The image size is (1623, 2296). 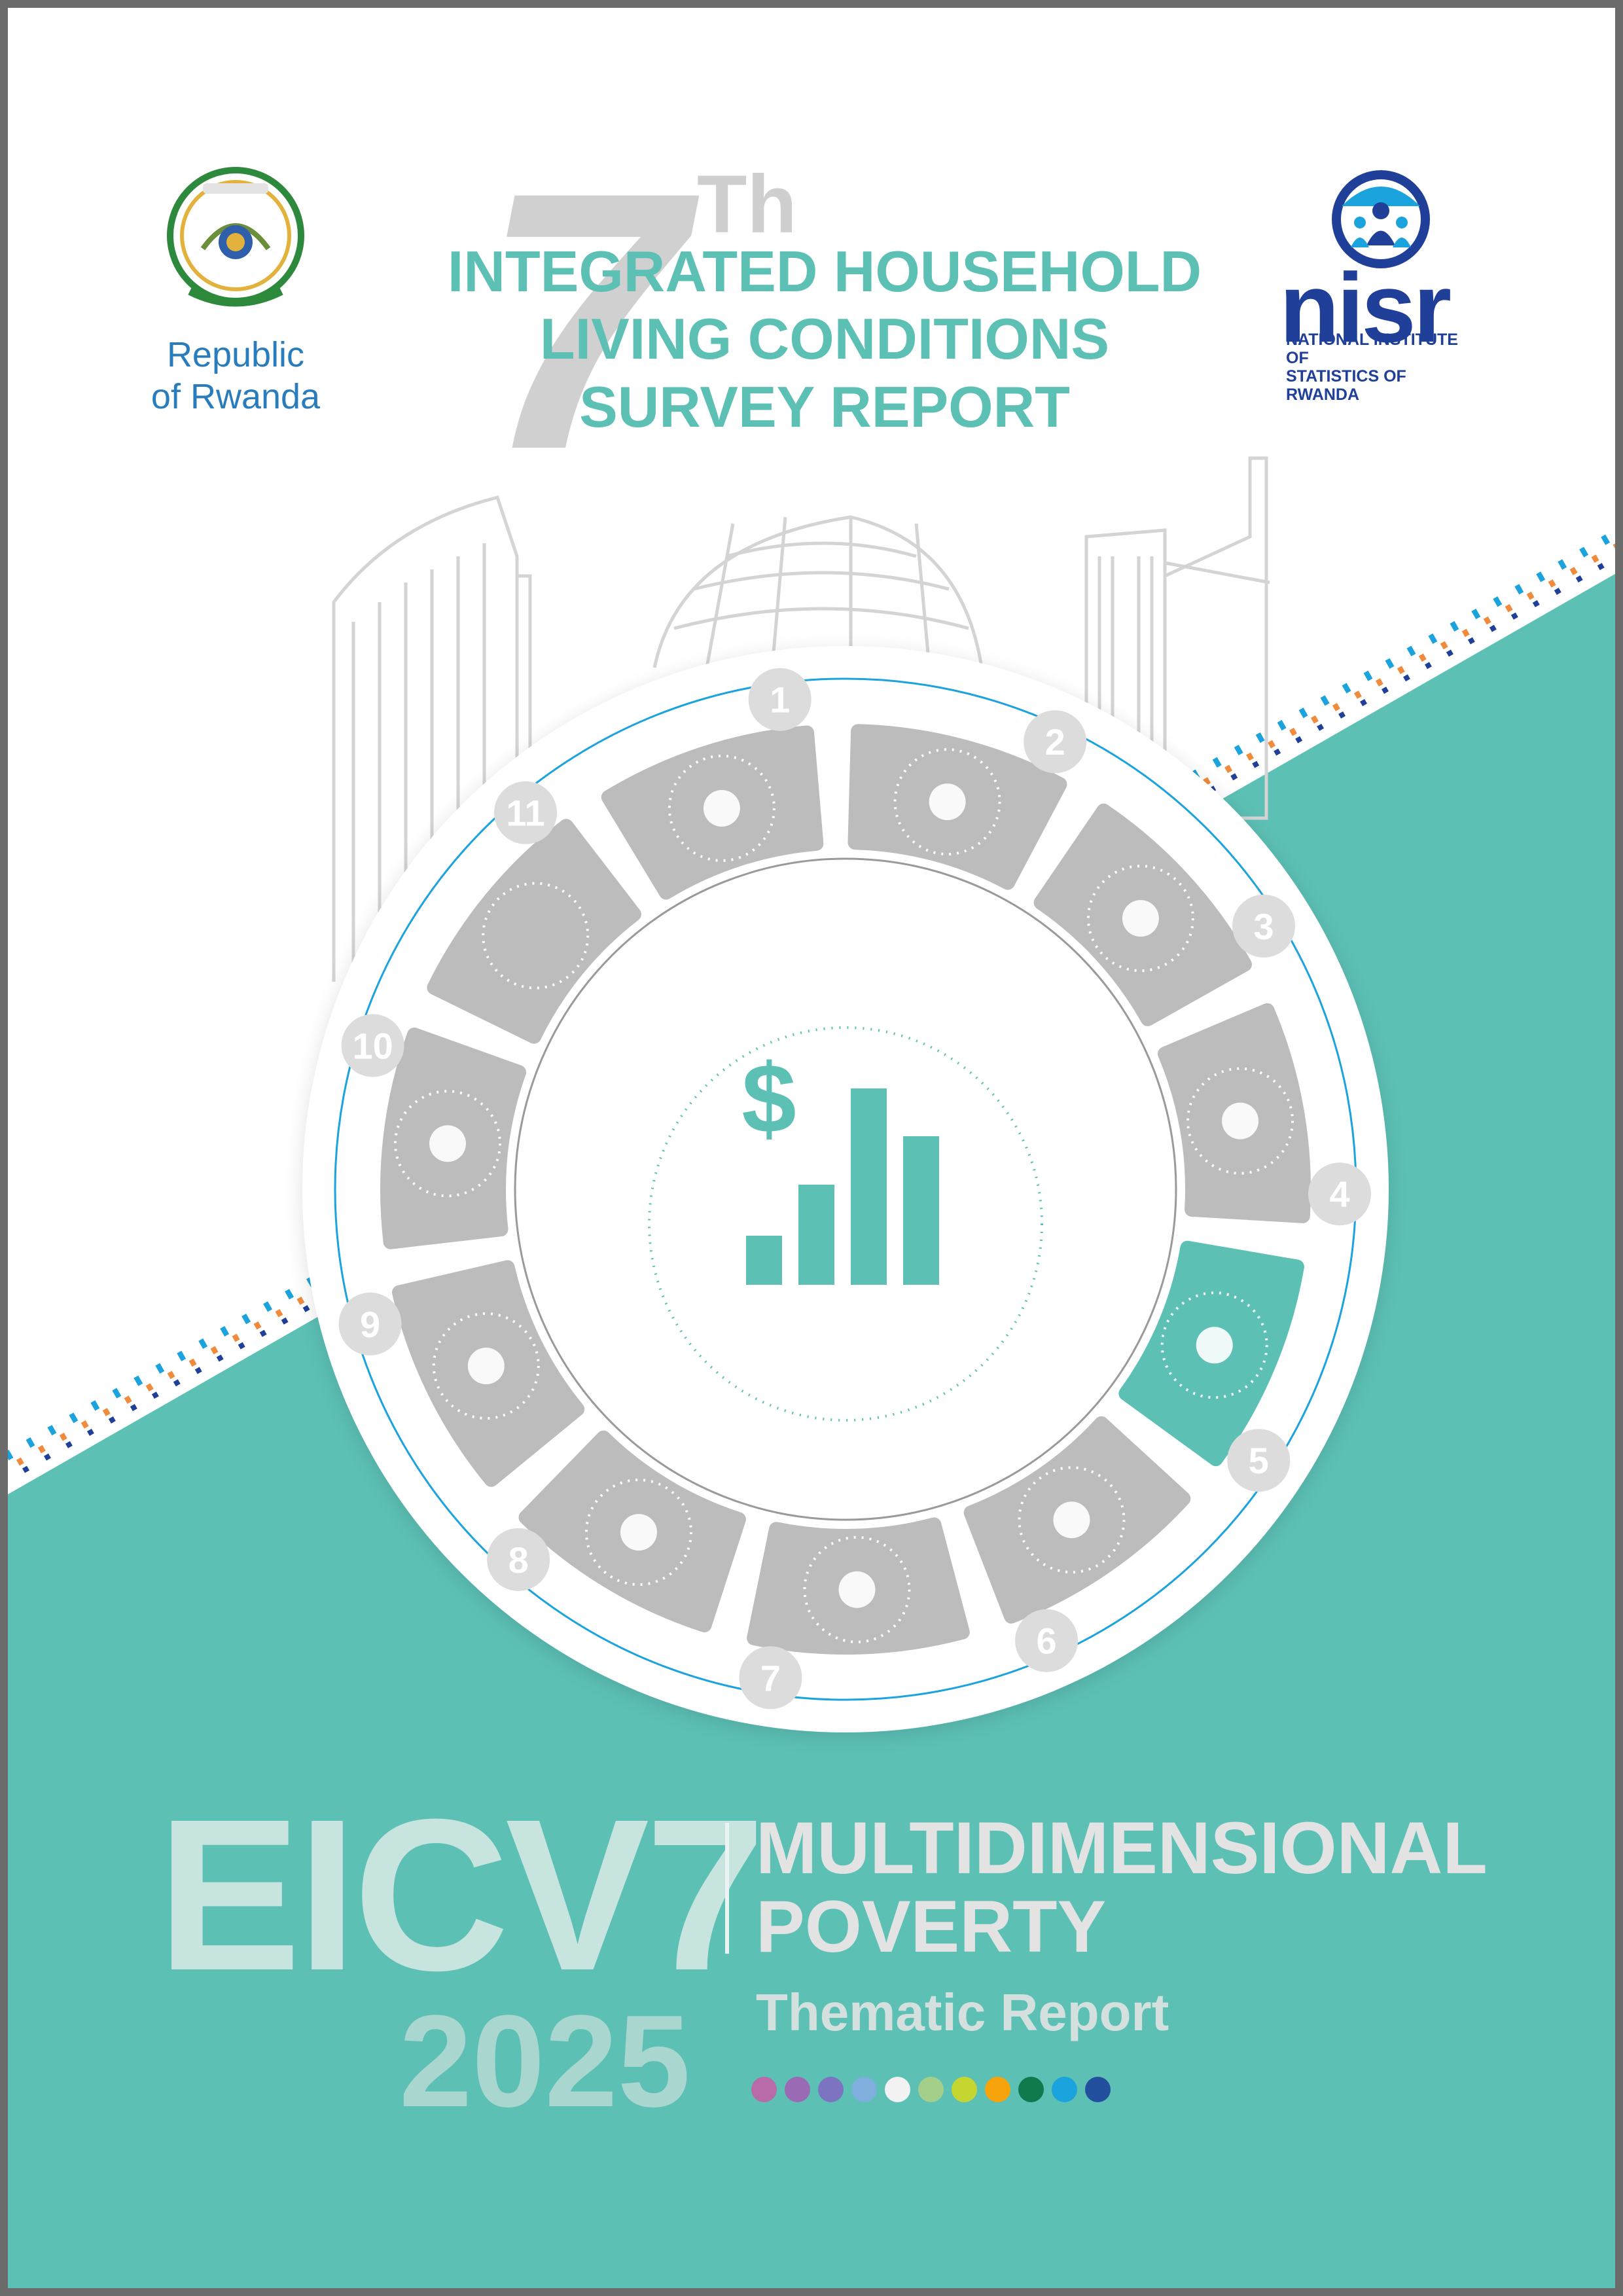 What do you see at coordinates (235, 376) in the screenshot?
I see `republic-of-rwanda-label: Republic of Rwanda` at bounding box center [235, 376].